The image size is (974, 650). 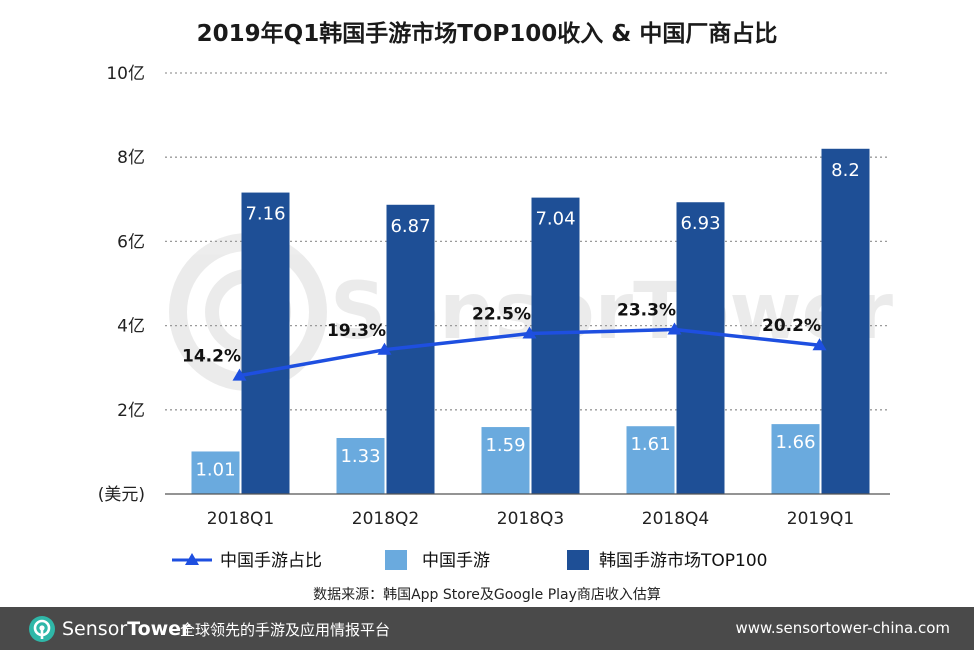 What do you see at coordinates (505, 460) in the screenshot?
I see `bar-china-2018Q3` at bounding box center [505, 460].